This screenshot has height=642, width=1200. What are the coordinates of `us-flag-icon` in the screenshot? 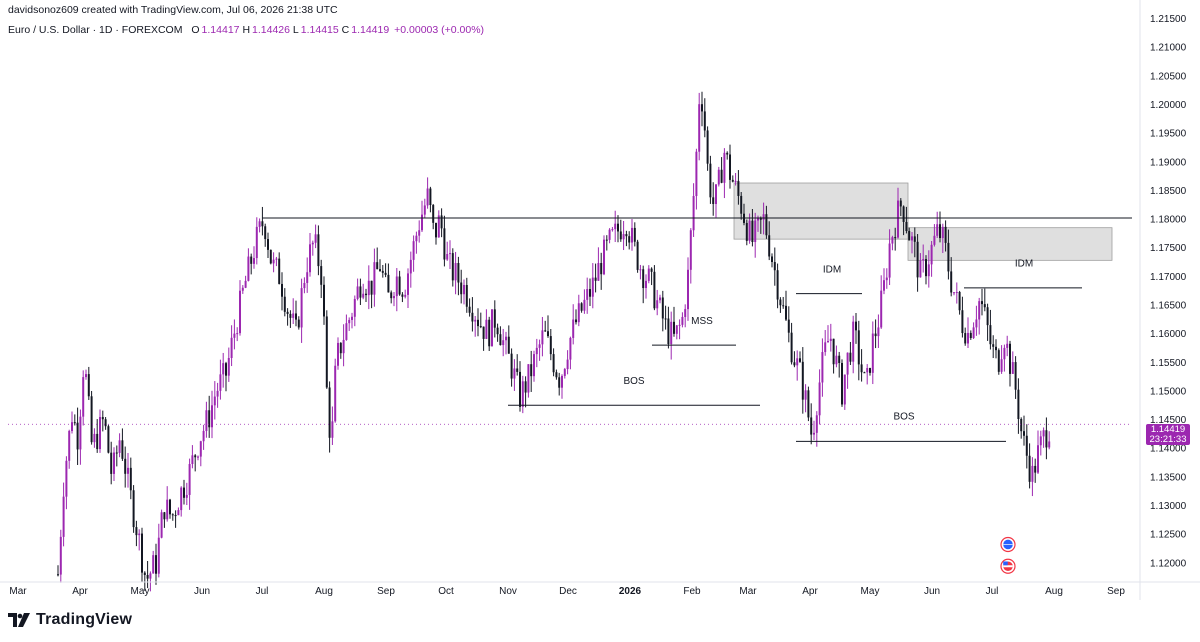 It's located at (1008, 566).